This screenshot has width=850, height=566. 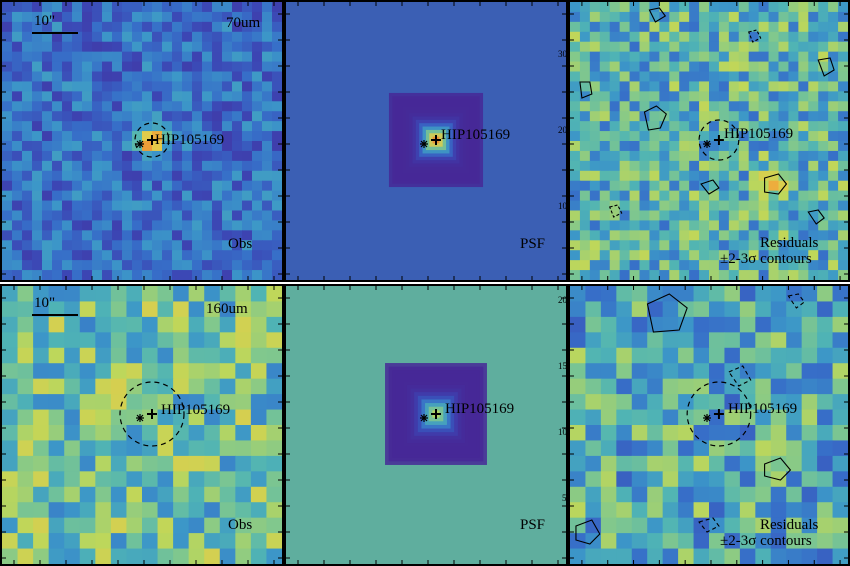 What do you see at coordinates (562, 54) in the screenshot?
I see `tick-label: 30` at bounding box center [562, 54].